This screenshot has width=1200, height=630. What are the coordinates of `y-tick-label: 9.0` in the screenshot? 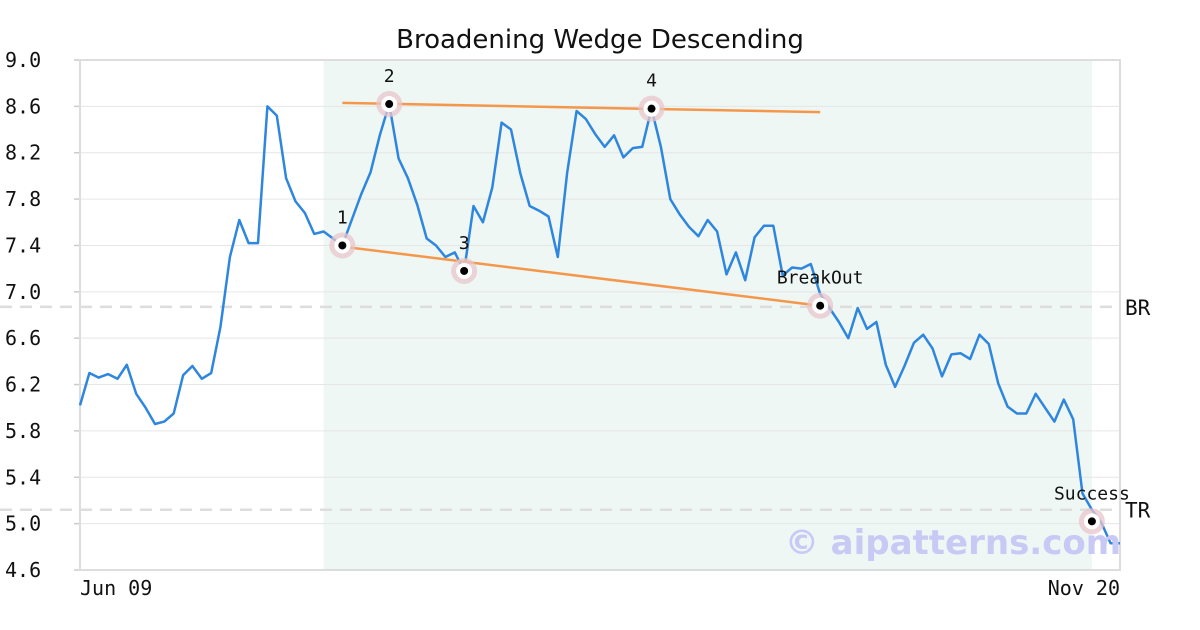 It's located at (23, 60).